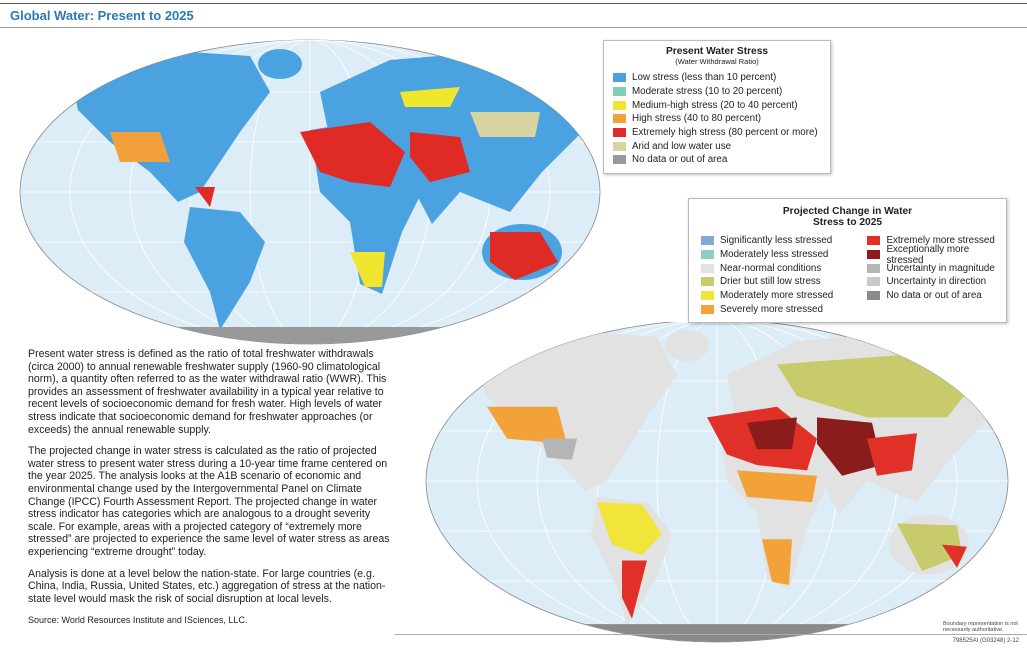 The image size is (1027, 648). Describe the element at coordinates (682, 146) in the screenshot. I see `legend-label: Arid and low water use` at that location.